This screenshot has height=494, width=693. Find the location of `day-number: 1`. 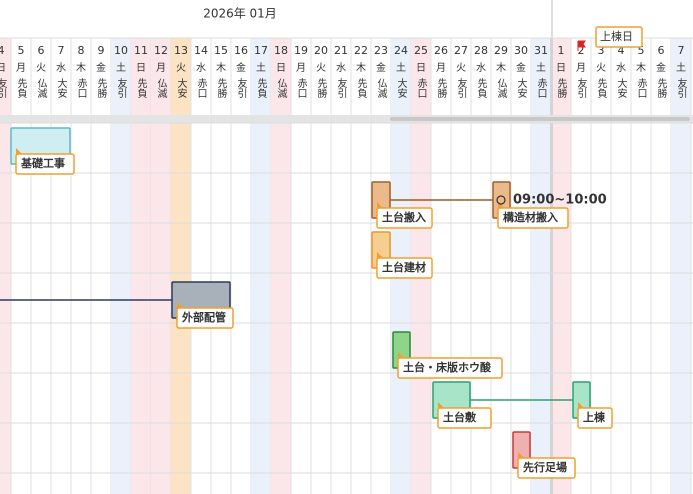

day-number: 1 is located at coordinates (561, 50).